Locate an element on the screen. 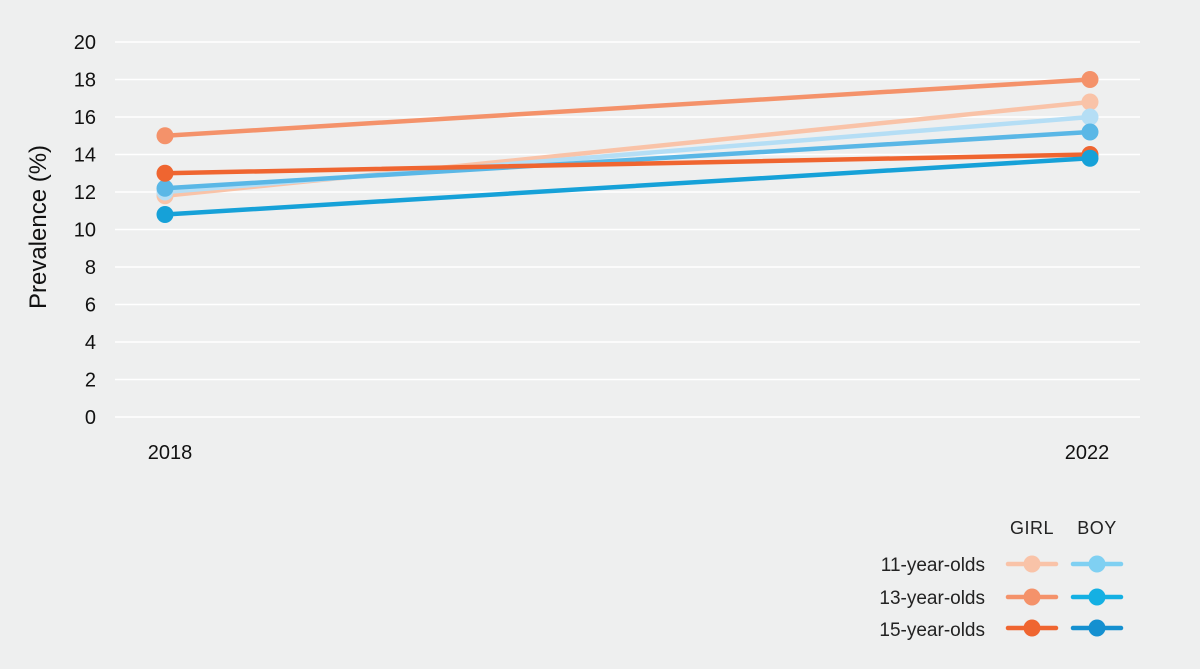 The image size is (1200, 669). y-tick-label: 14 is located at coordinates (85, 156).